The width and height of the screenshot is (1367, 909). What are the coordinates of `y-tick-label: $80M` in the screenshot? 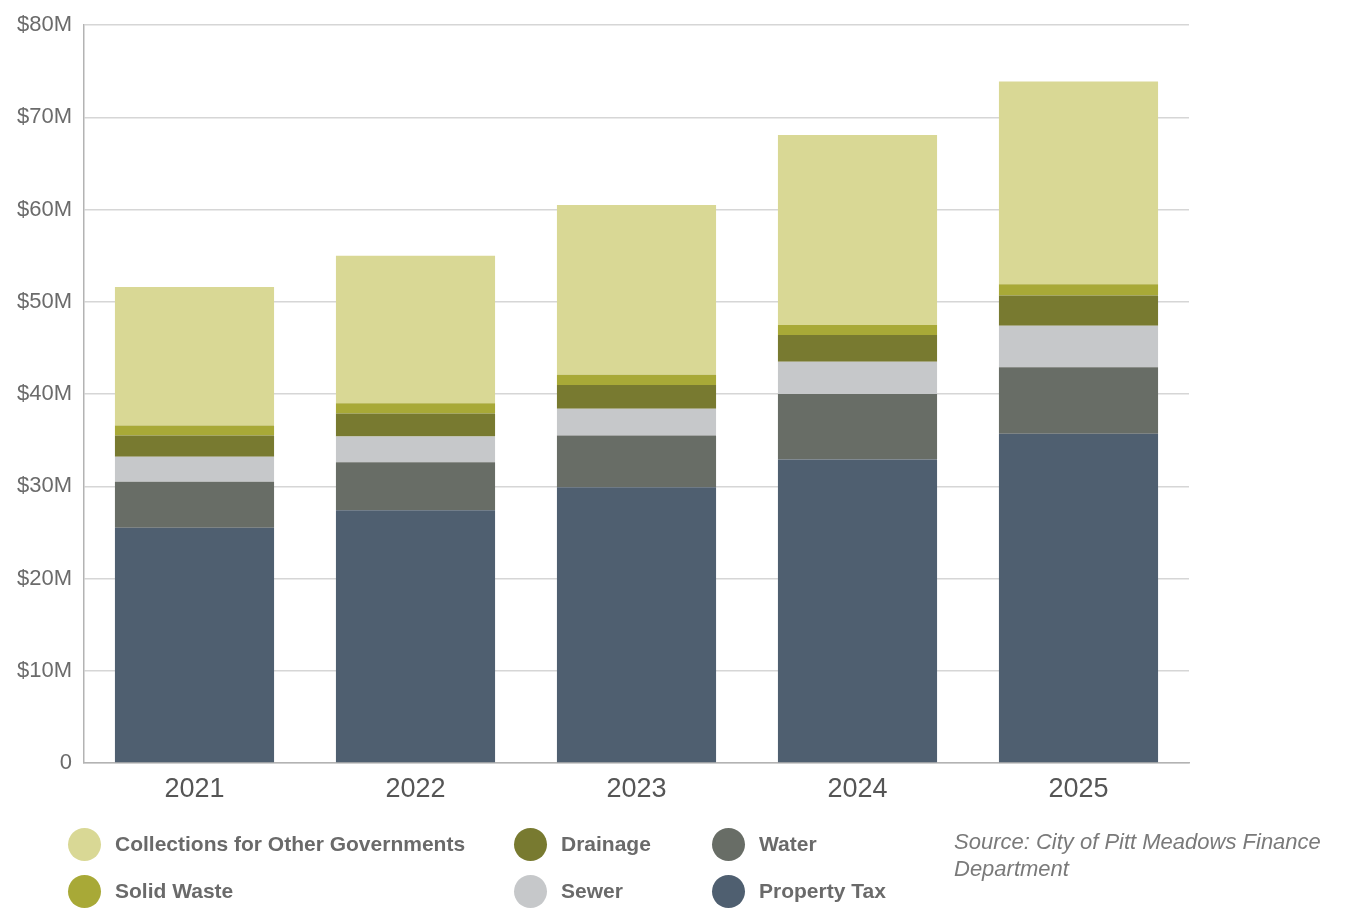 It's located at (44, 24).